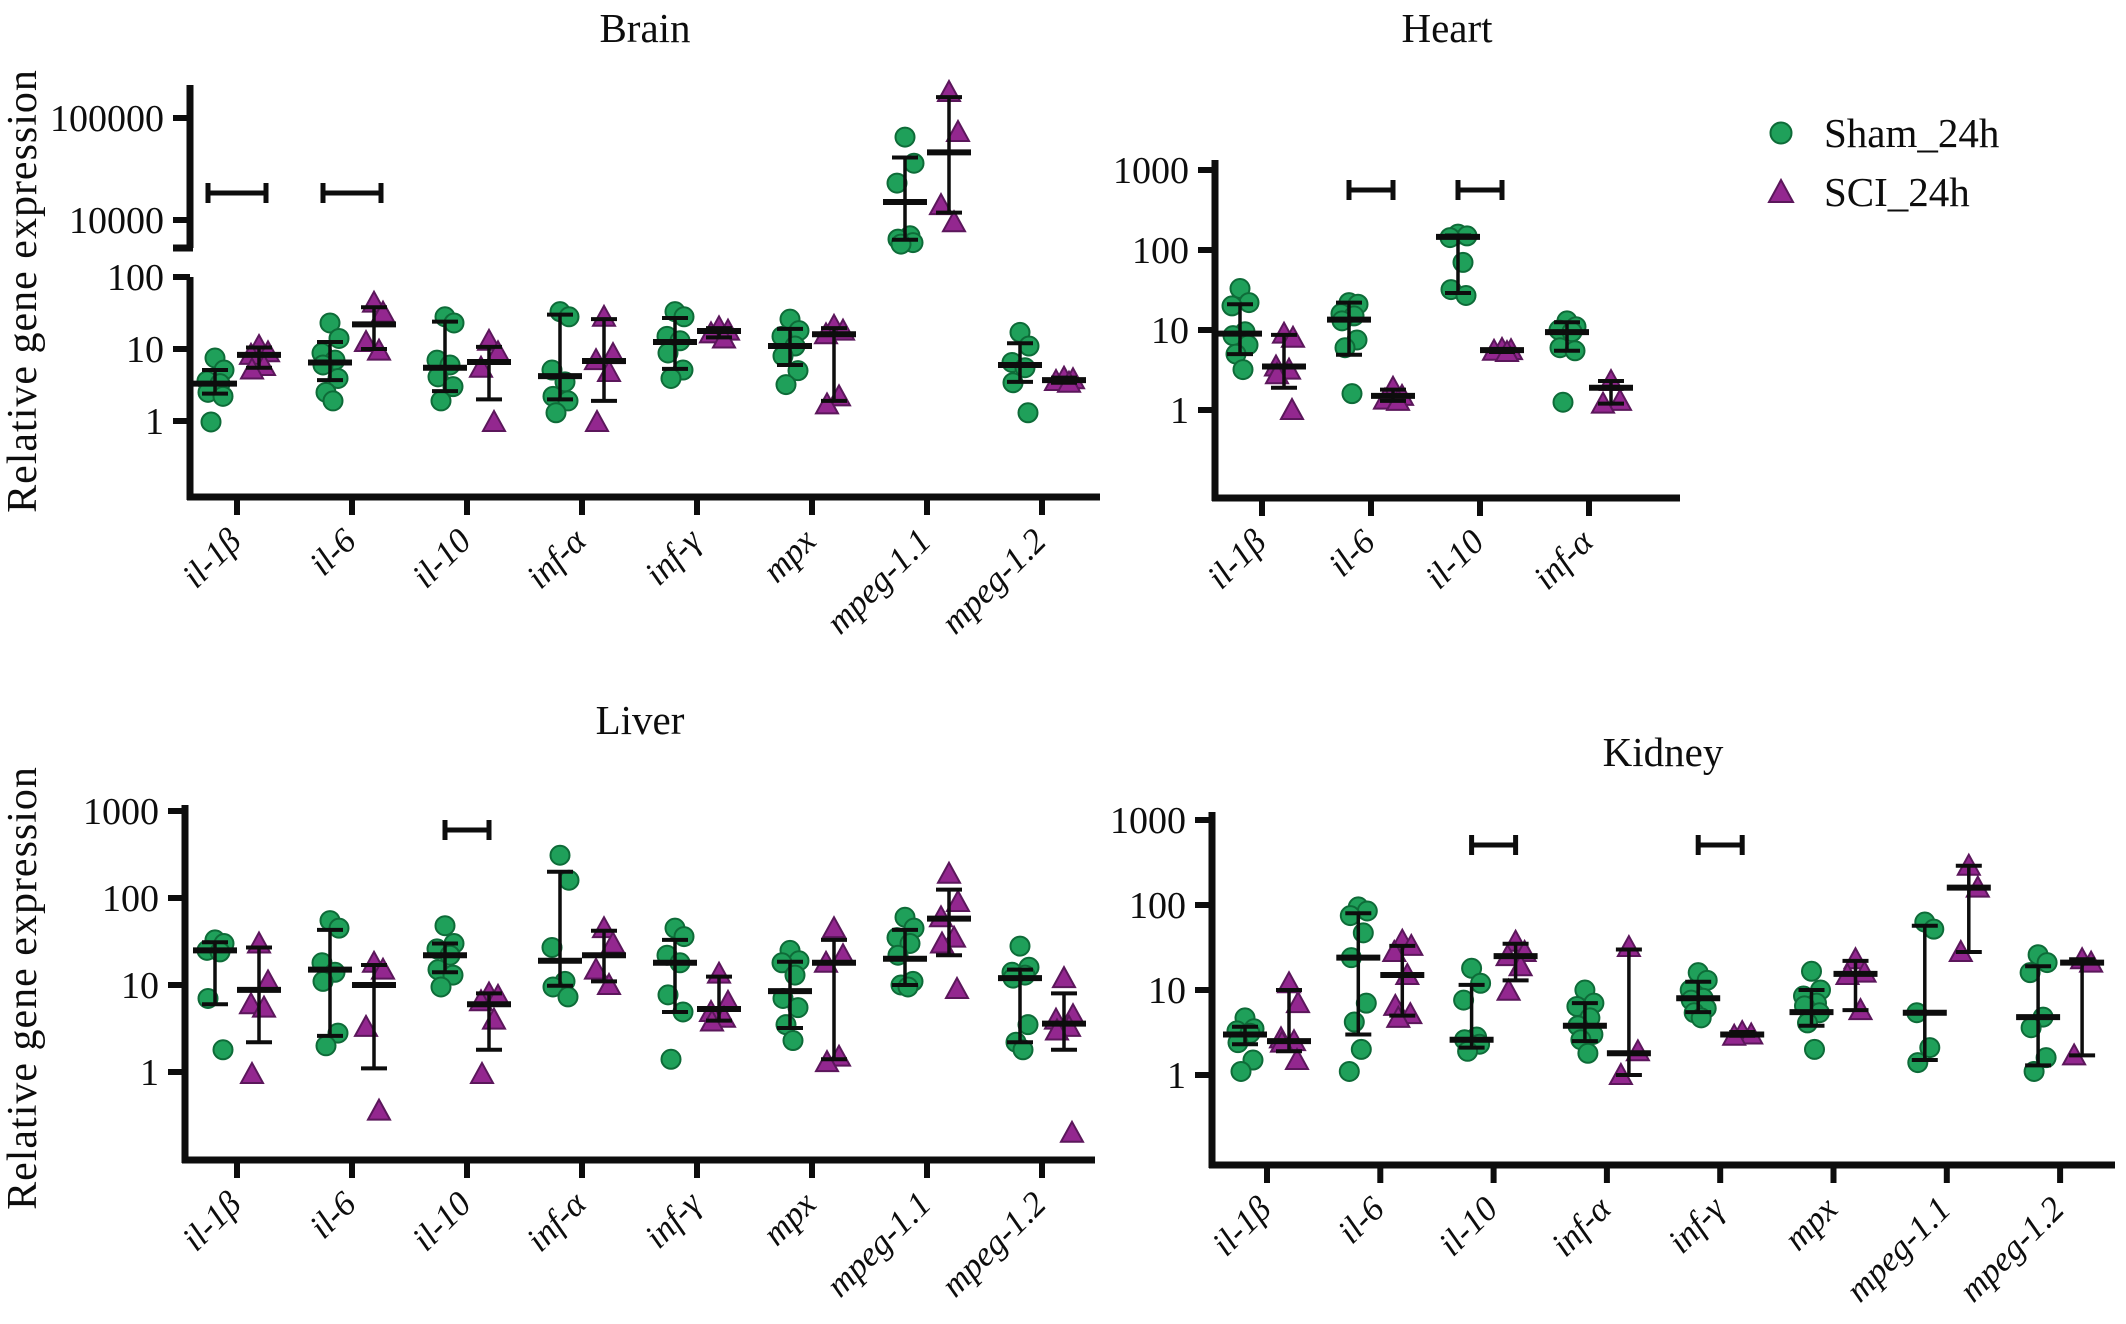 This screenshot has height=1324, width=2126. I want to click on group-liver-il-10-Sham_24h, so click(445, 956).